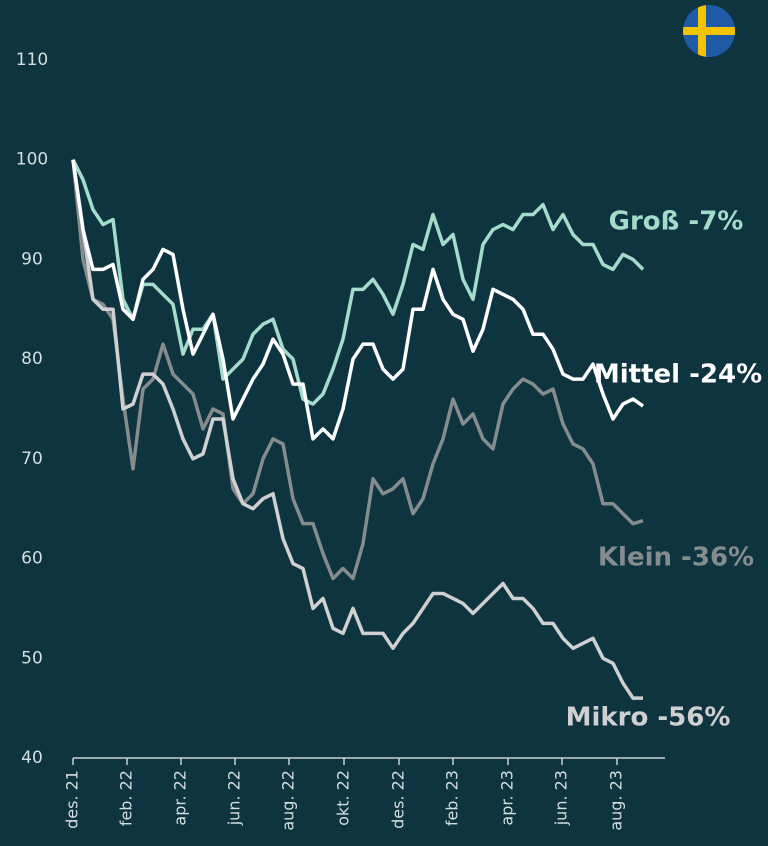  I want to click on series-label: Mikro -56%, so click(648, 718).